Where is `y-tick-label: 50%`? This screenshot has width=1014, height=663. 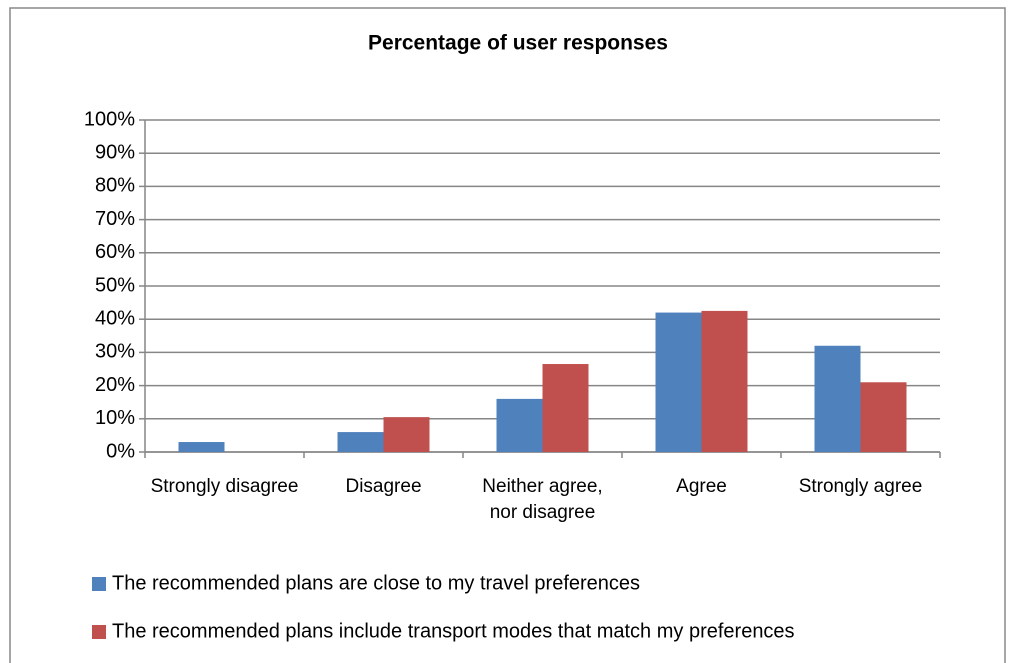 y-tick-label: 50% is located at coordinates (115, 285).